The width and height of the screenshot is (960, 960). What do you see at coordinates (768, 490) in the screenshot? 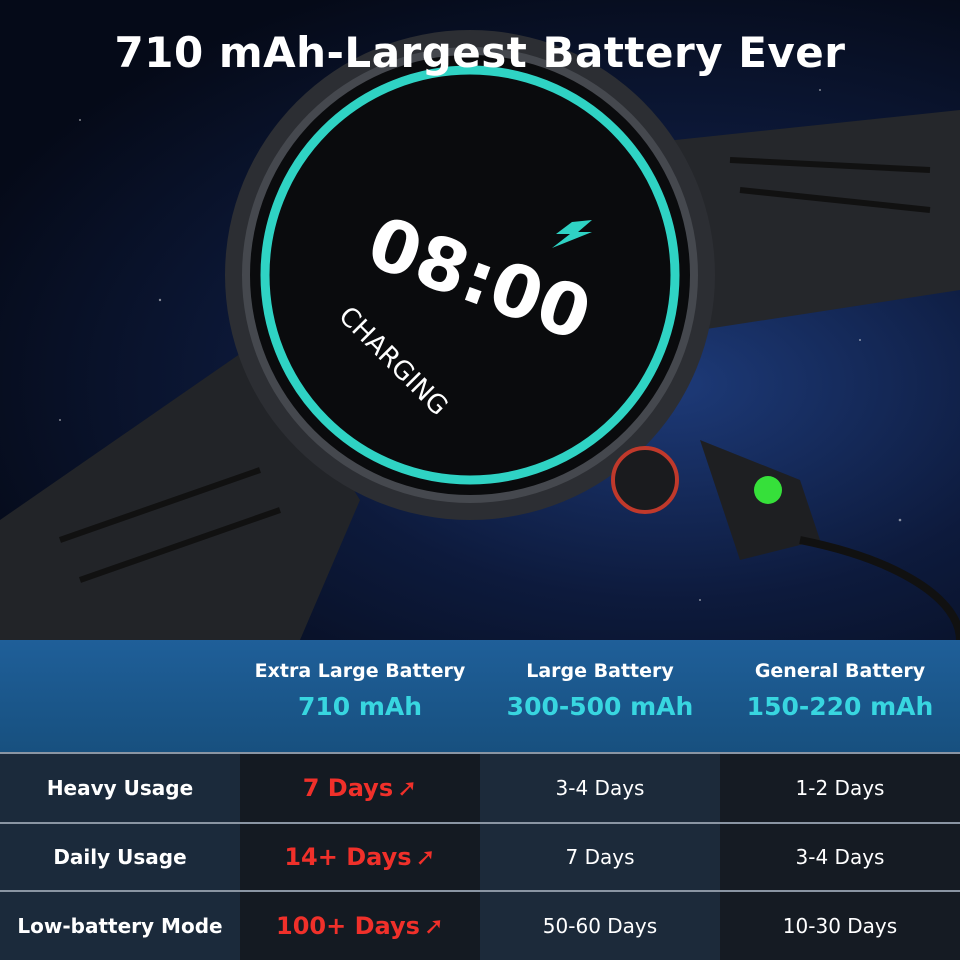
I see `charger-led` at bounding box center [768, 490].